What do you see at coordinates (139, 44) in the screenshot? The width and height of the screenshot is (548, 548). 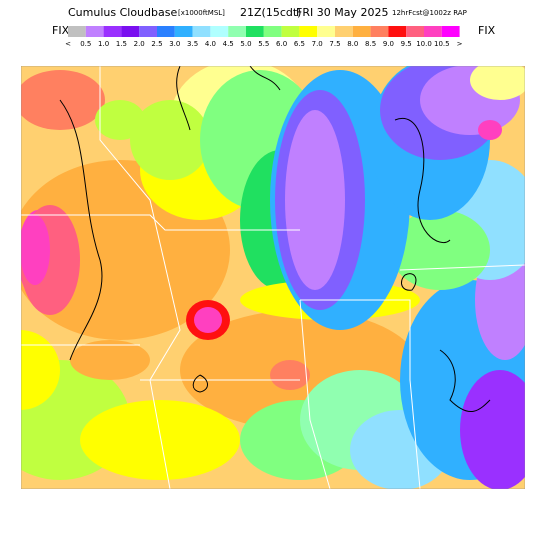 I see `legend-label: 2.0` at bounding box center [139, 44].